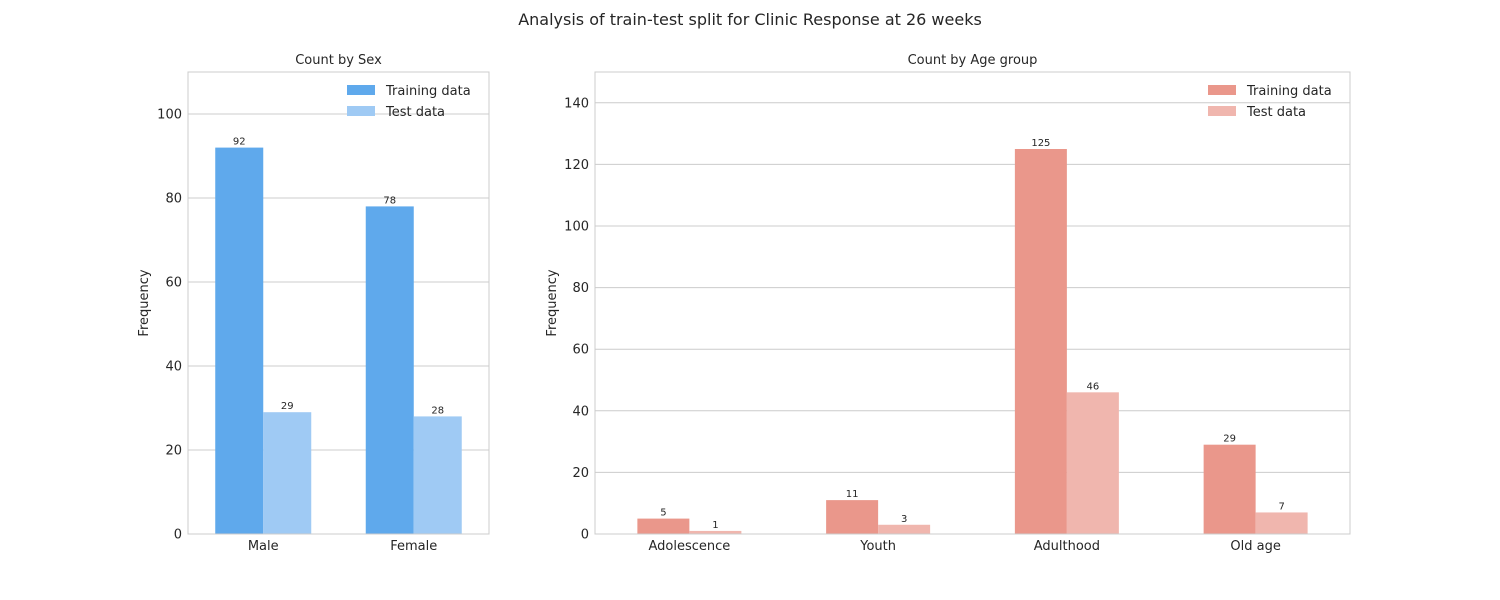 Image resolution: width=1500 pixels, height=600 pixels. What do you see at coordinates (1093, 386) in the screenshot?
I see `age-data-label: 46` at bounding box center [1093, 386].